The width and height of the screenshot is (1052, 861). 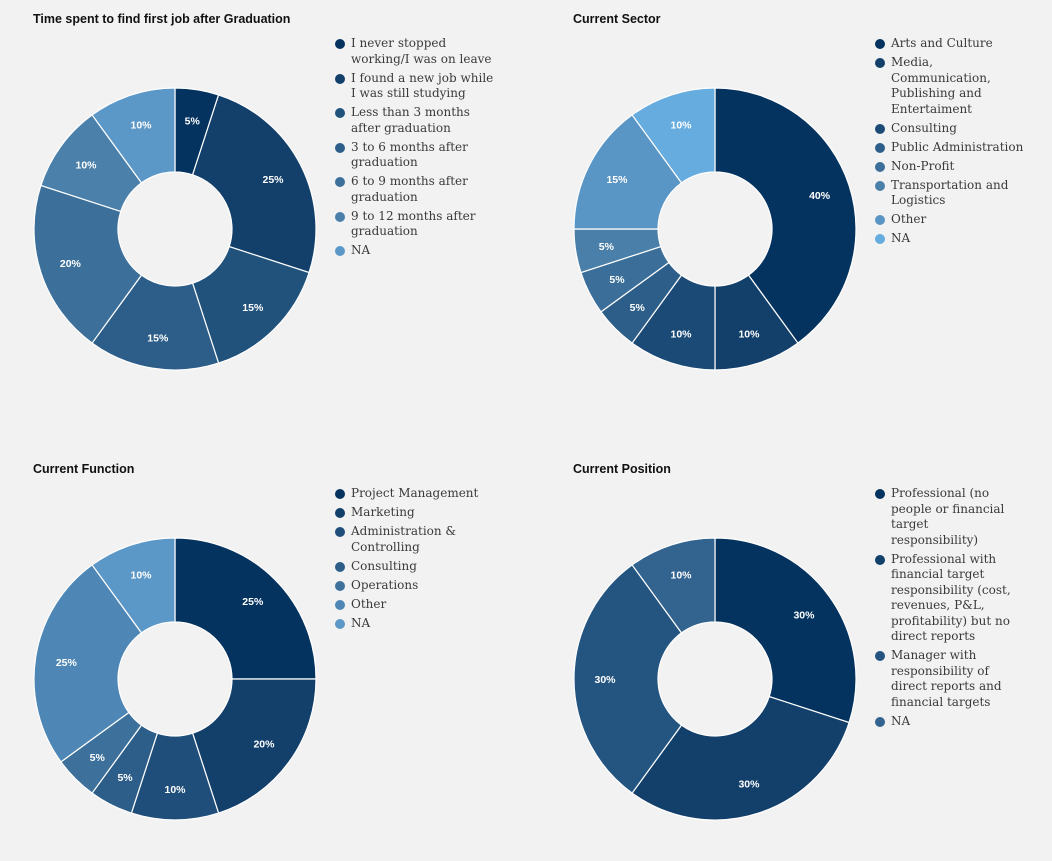 I want to click on legend-item: Public Administration, so click(x=955, y=148).